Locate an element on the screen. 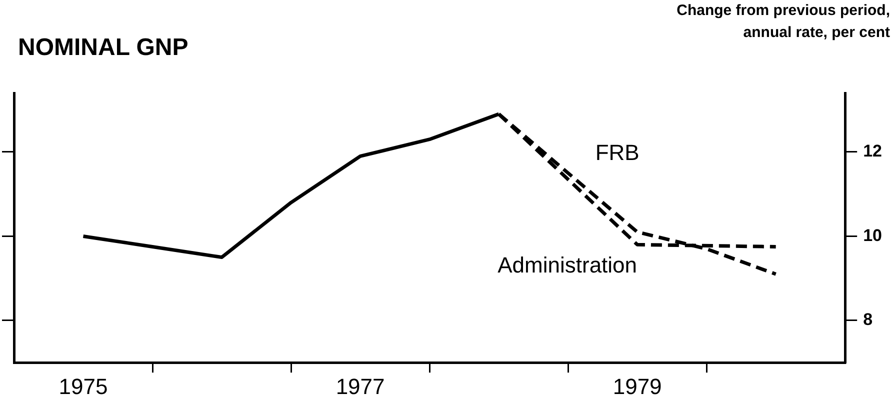 The height and width of the screenshot is (407, 896). y-axis-title: Change from previous period, annual rate, per cent is located at coordinates (783, 22).